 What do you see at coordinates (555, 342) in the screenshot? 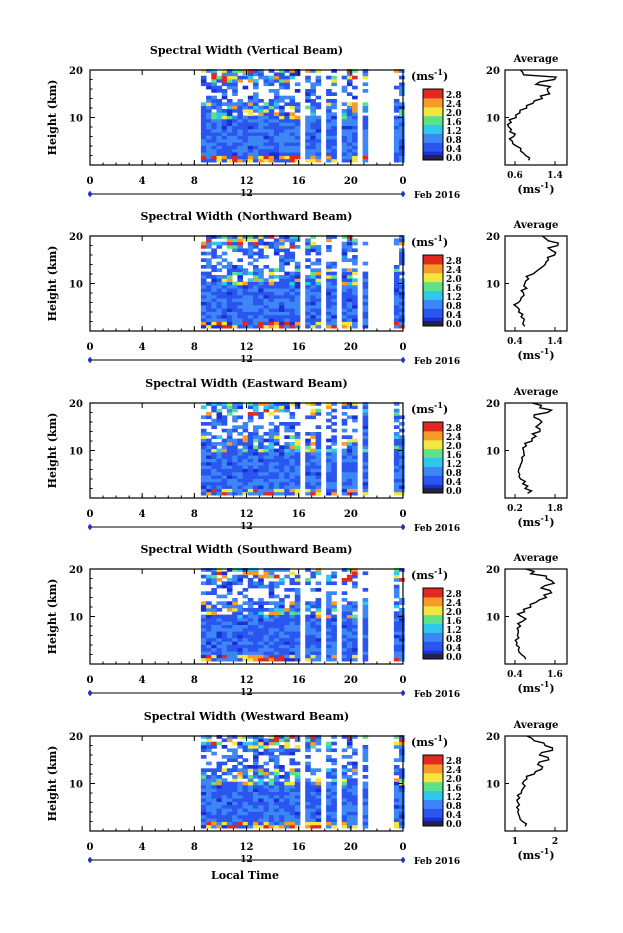
I see `average-x-tick-label: 1.4` at bounding box center [555, 342].